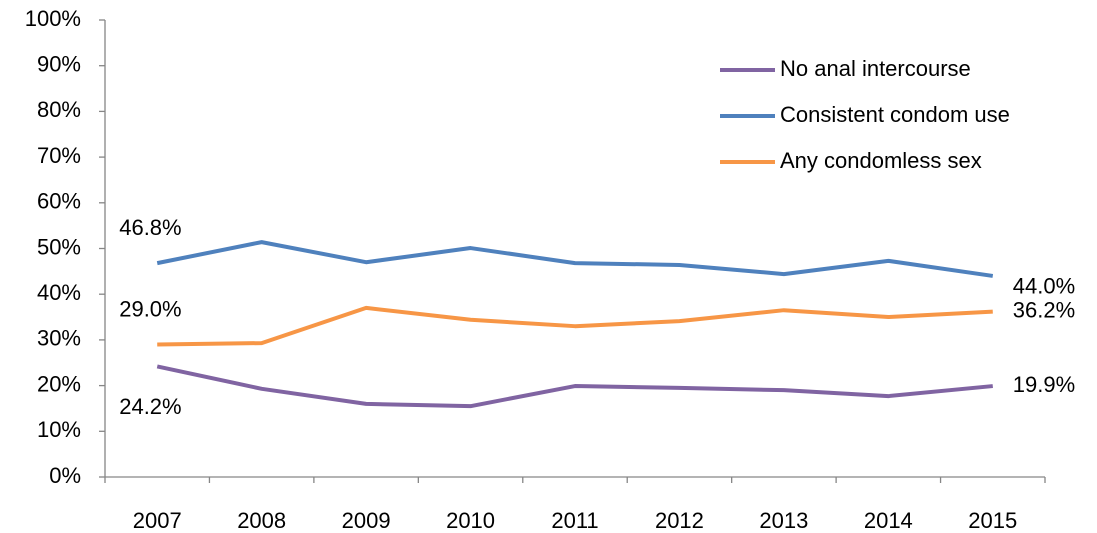 The width and height of the screenshot is (1097, 533). What do you see at coordinates (59, 383) in the screenshot?
I see `y-tick-label: 20%` at bounding box center [59, 383].